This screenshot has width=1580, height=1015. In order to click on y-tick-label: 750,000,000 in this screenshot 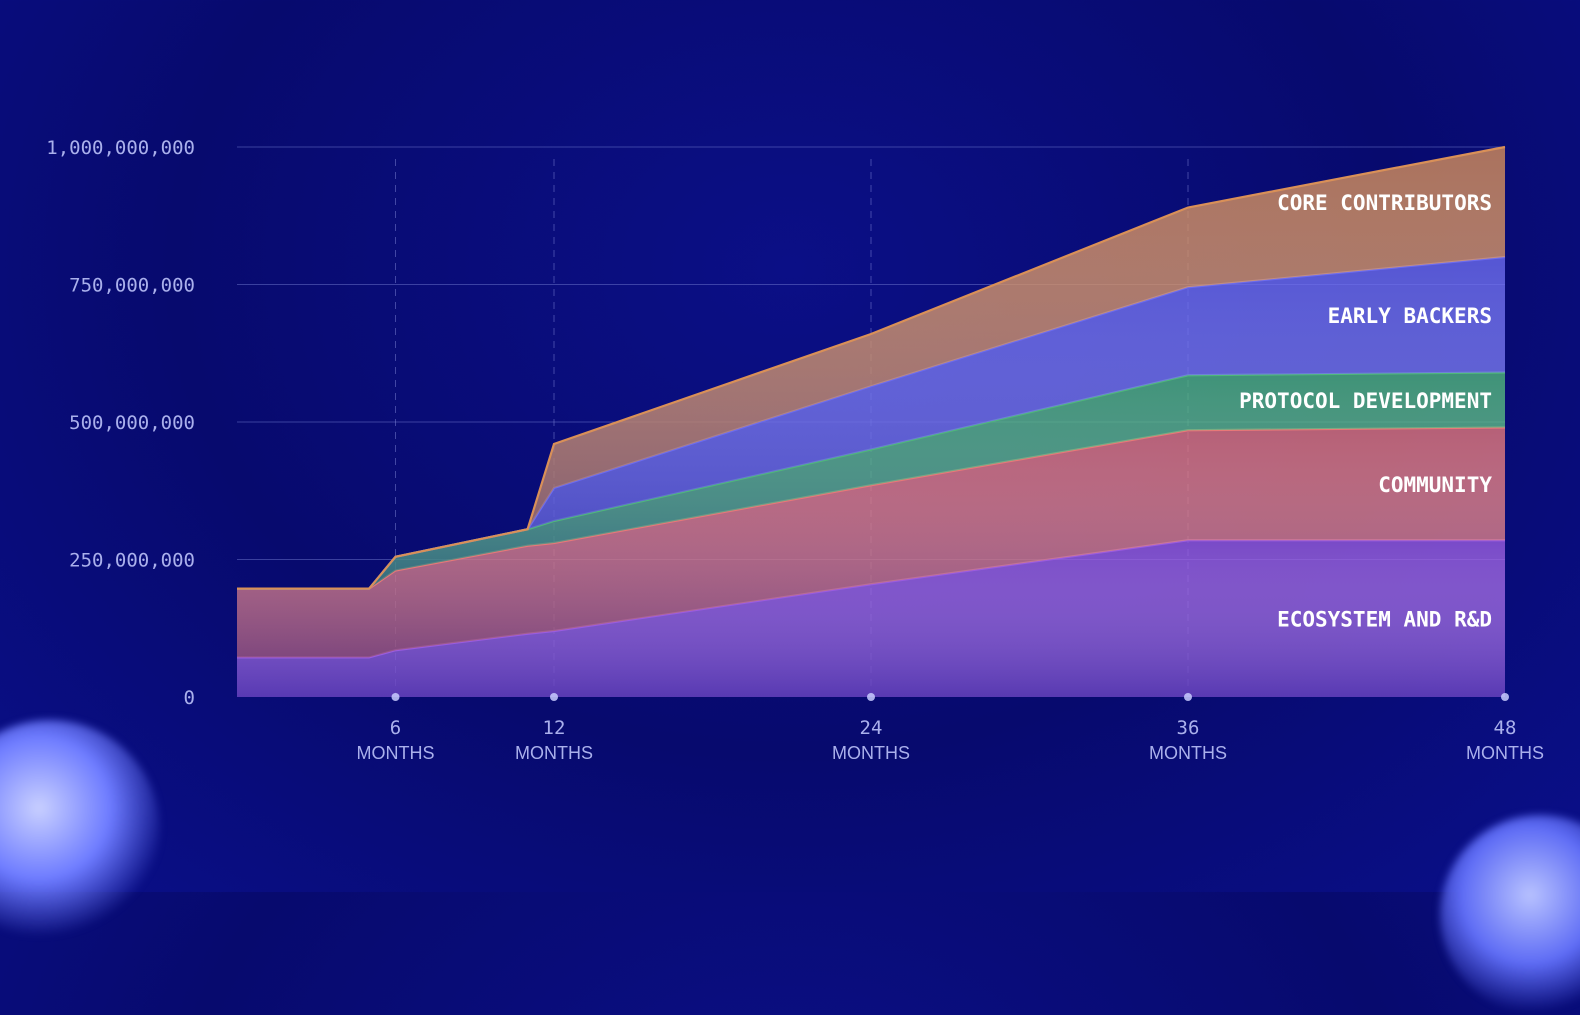, I will do `click(132, 286)`.